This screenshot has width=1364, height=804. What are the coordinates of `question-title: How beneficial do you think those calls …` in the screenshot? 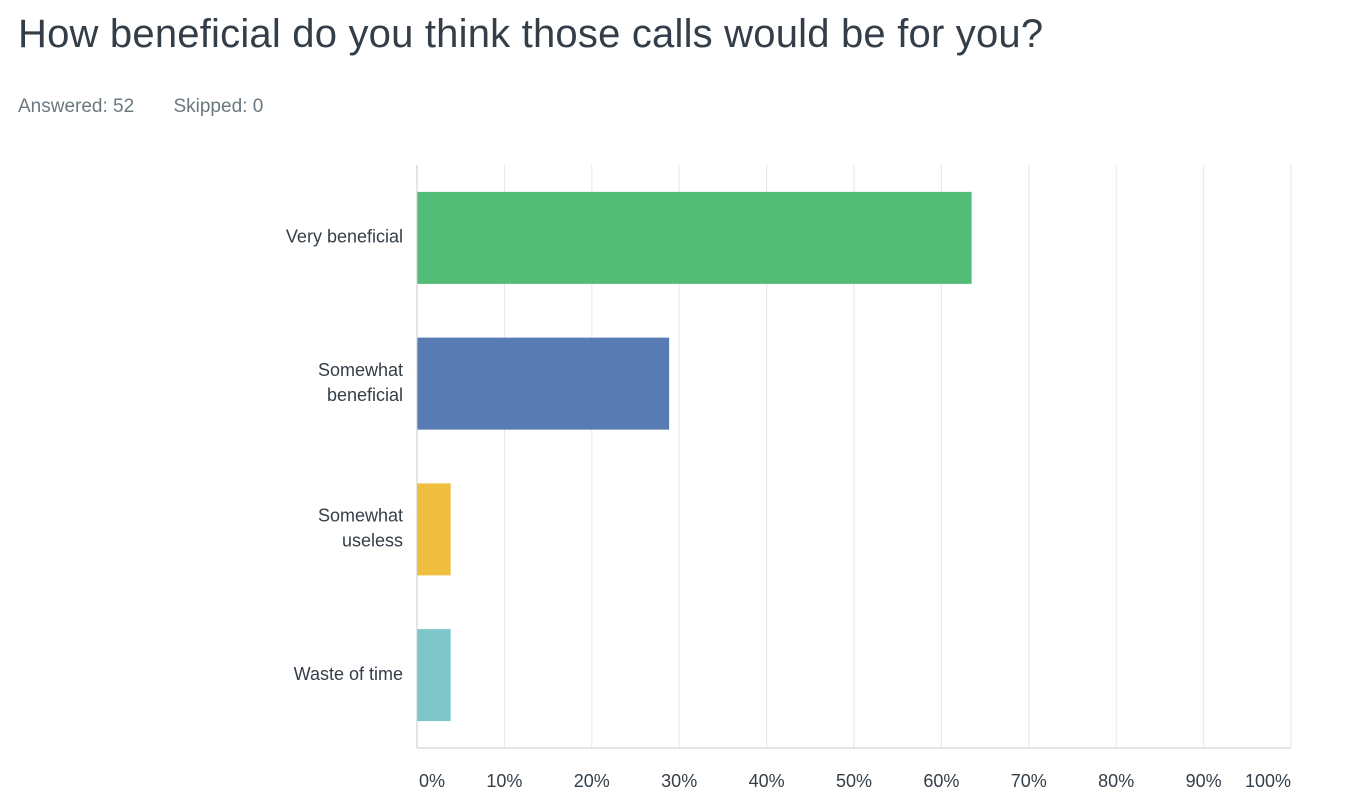 It's located at (531, 34).